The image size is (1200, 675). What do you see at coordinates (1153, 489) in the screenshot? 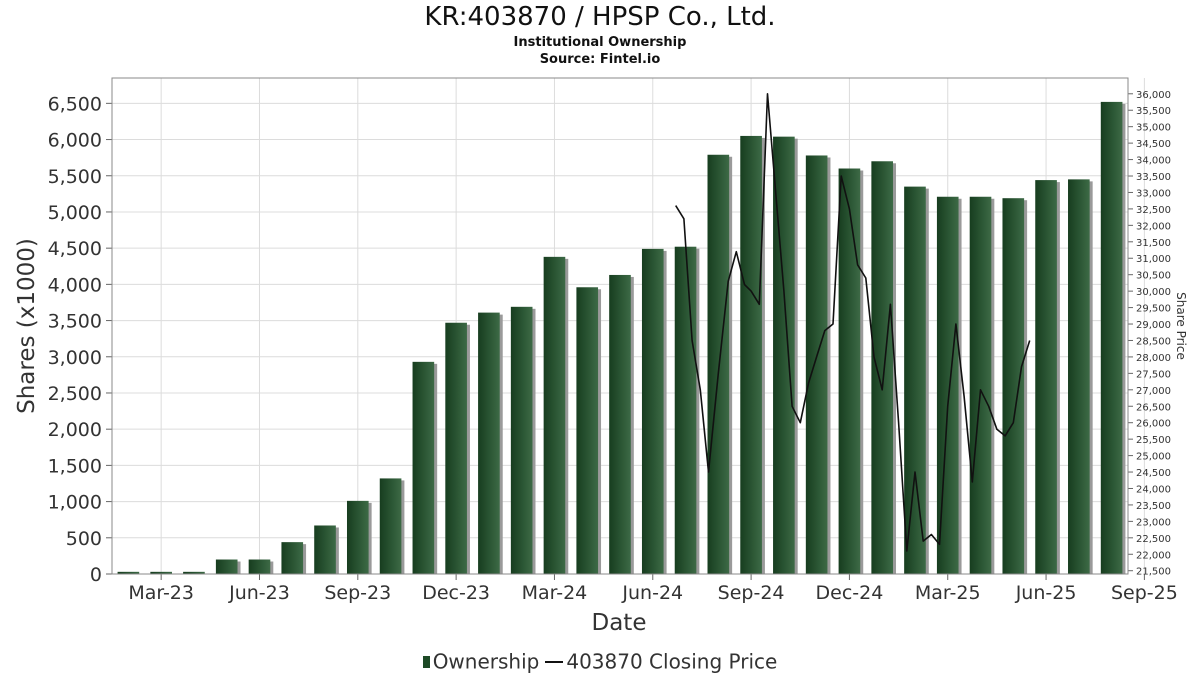
I see `y2-tick-label: 24,000` at bounding box center [1153, 489].